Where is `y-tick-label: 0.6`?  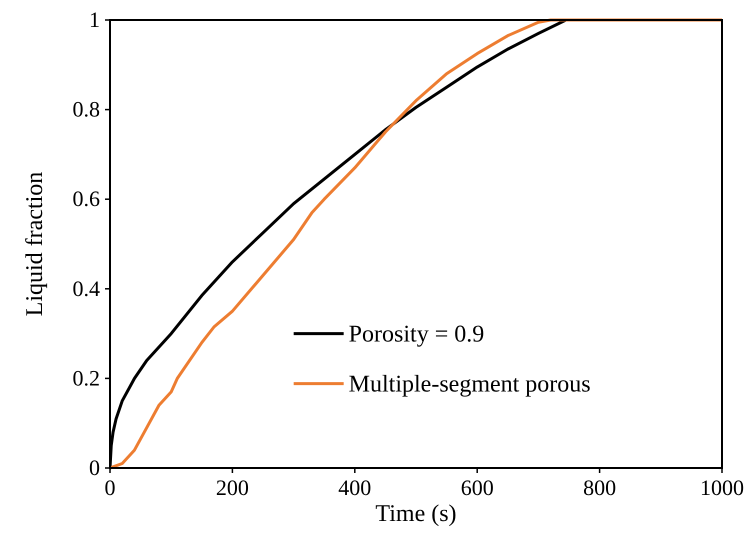
y-tick-label: 0.6 is located at coordinates (86, 199).